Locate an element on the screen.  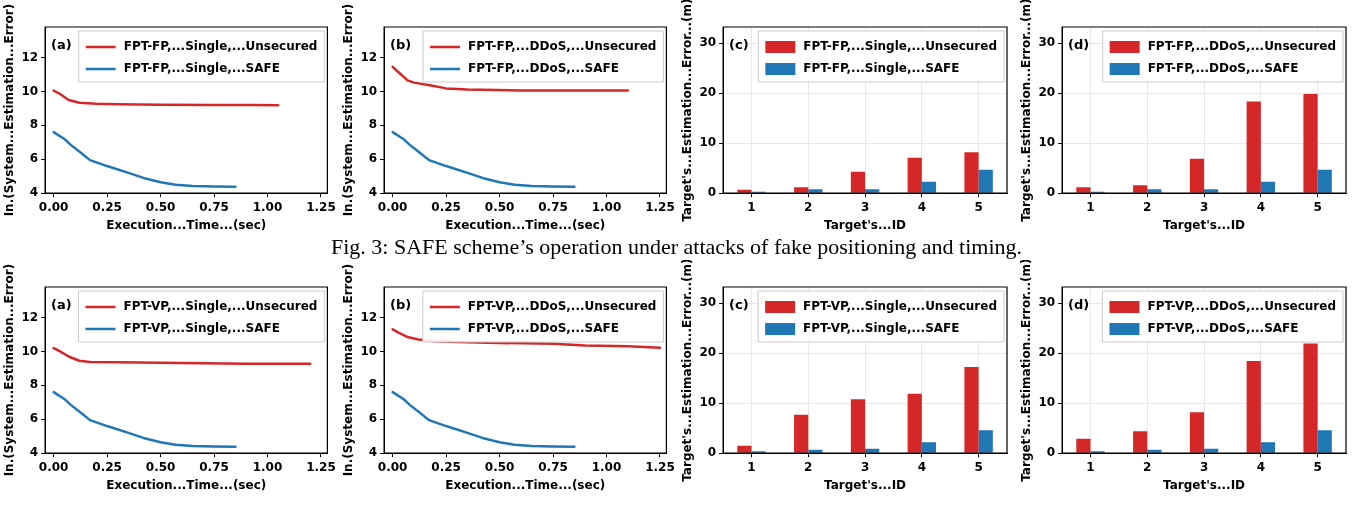
y-tick-label: 4 is located at coordinates (34, 452).